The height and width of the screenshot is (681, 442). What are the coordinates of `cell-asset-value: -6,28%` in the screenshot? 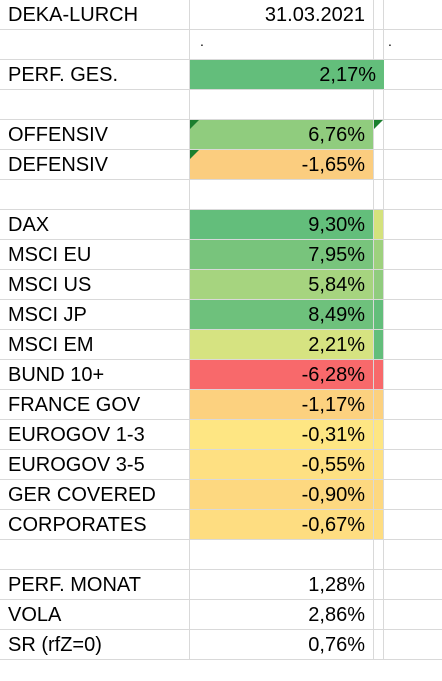 It's located at (282, 374).